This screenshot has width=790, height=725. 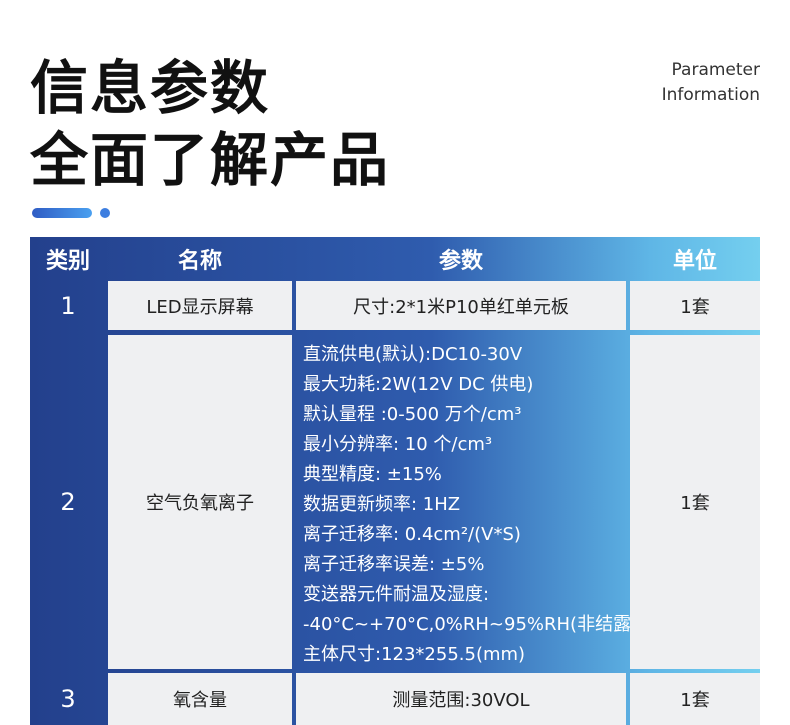 What do you see at coordinates (460, 261) in the screenshot?
I see `column-header: 参数` at bounding box center [460, 261].